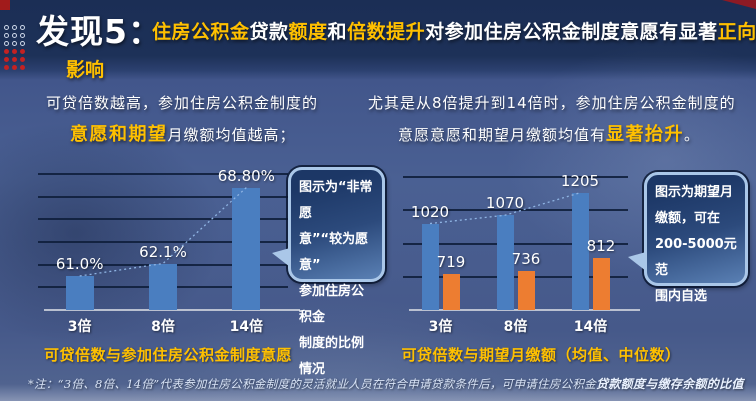  Describe the element at coordinates (645, 134) in the screenshot. I see `insight-right-highlight: 显著抬升` at that location.